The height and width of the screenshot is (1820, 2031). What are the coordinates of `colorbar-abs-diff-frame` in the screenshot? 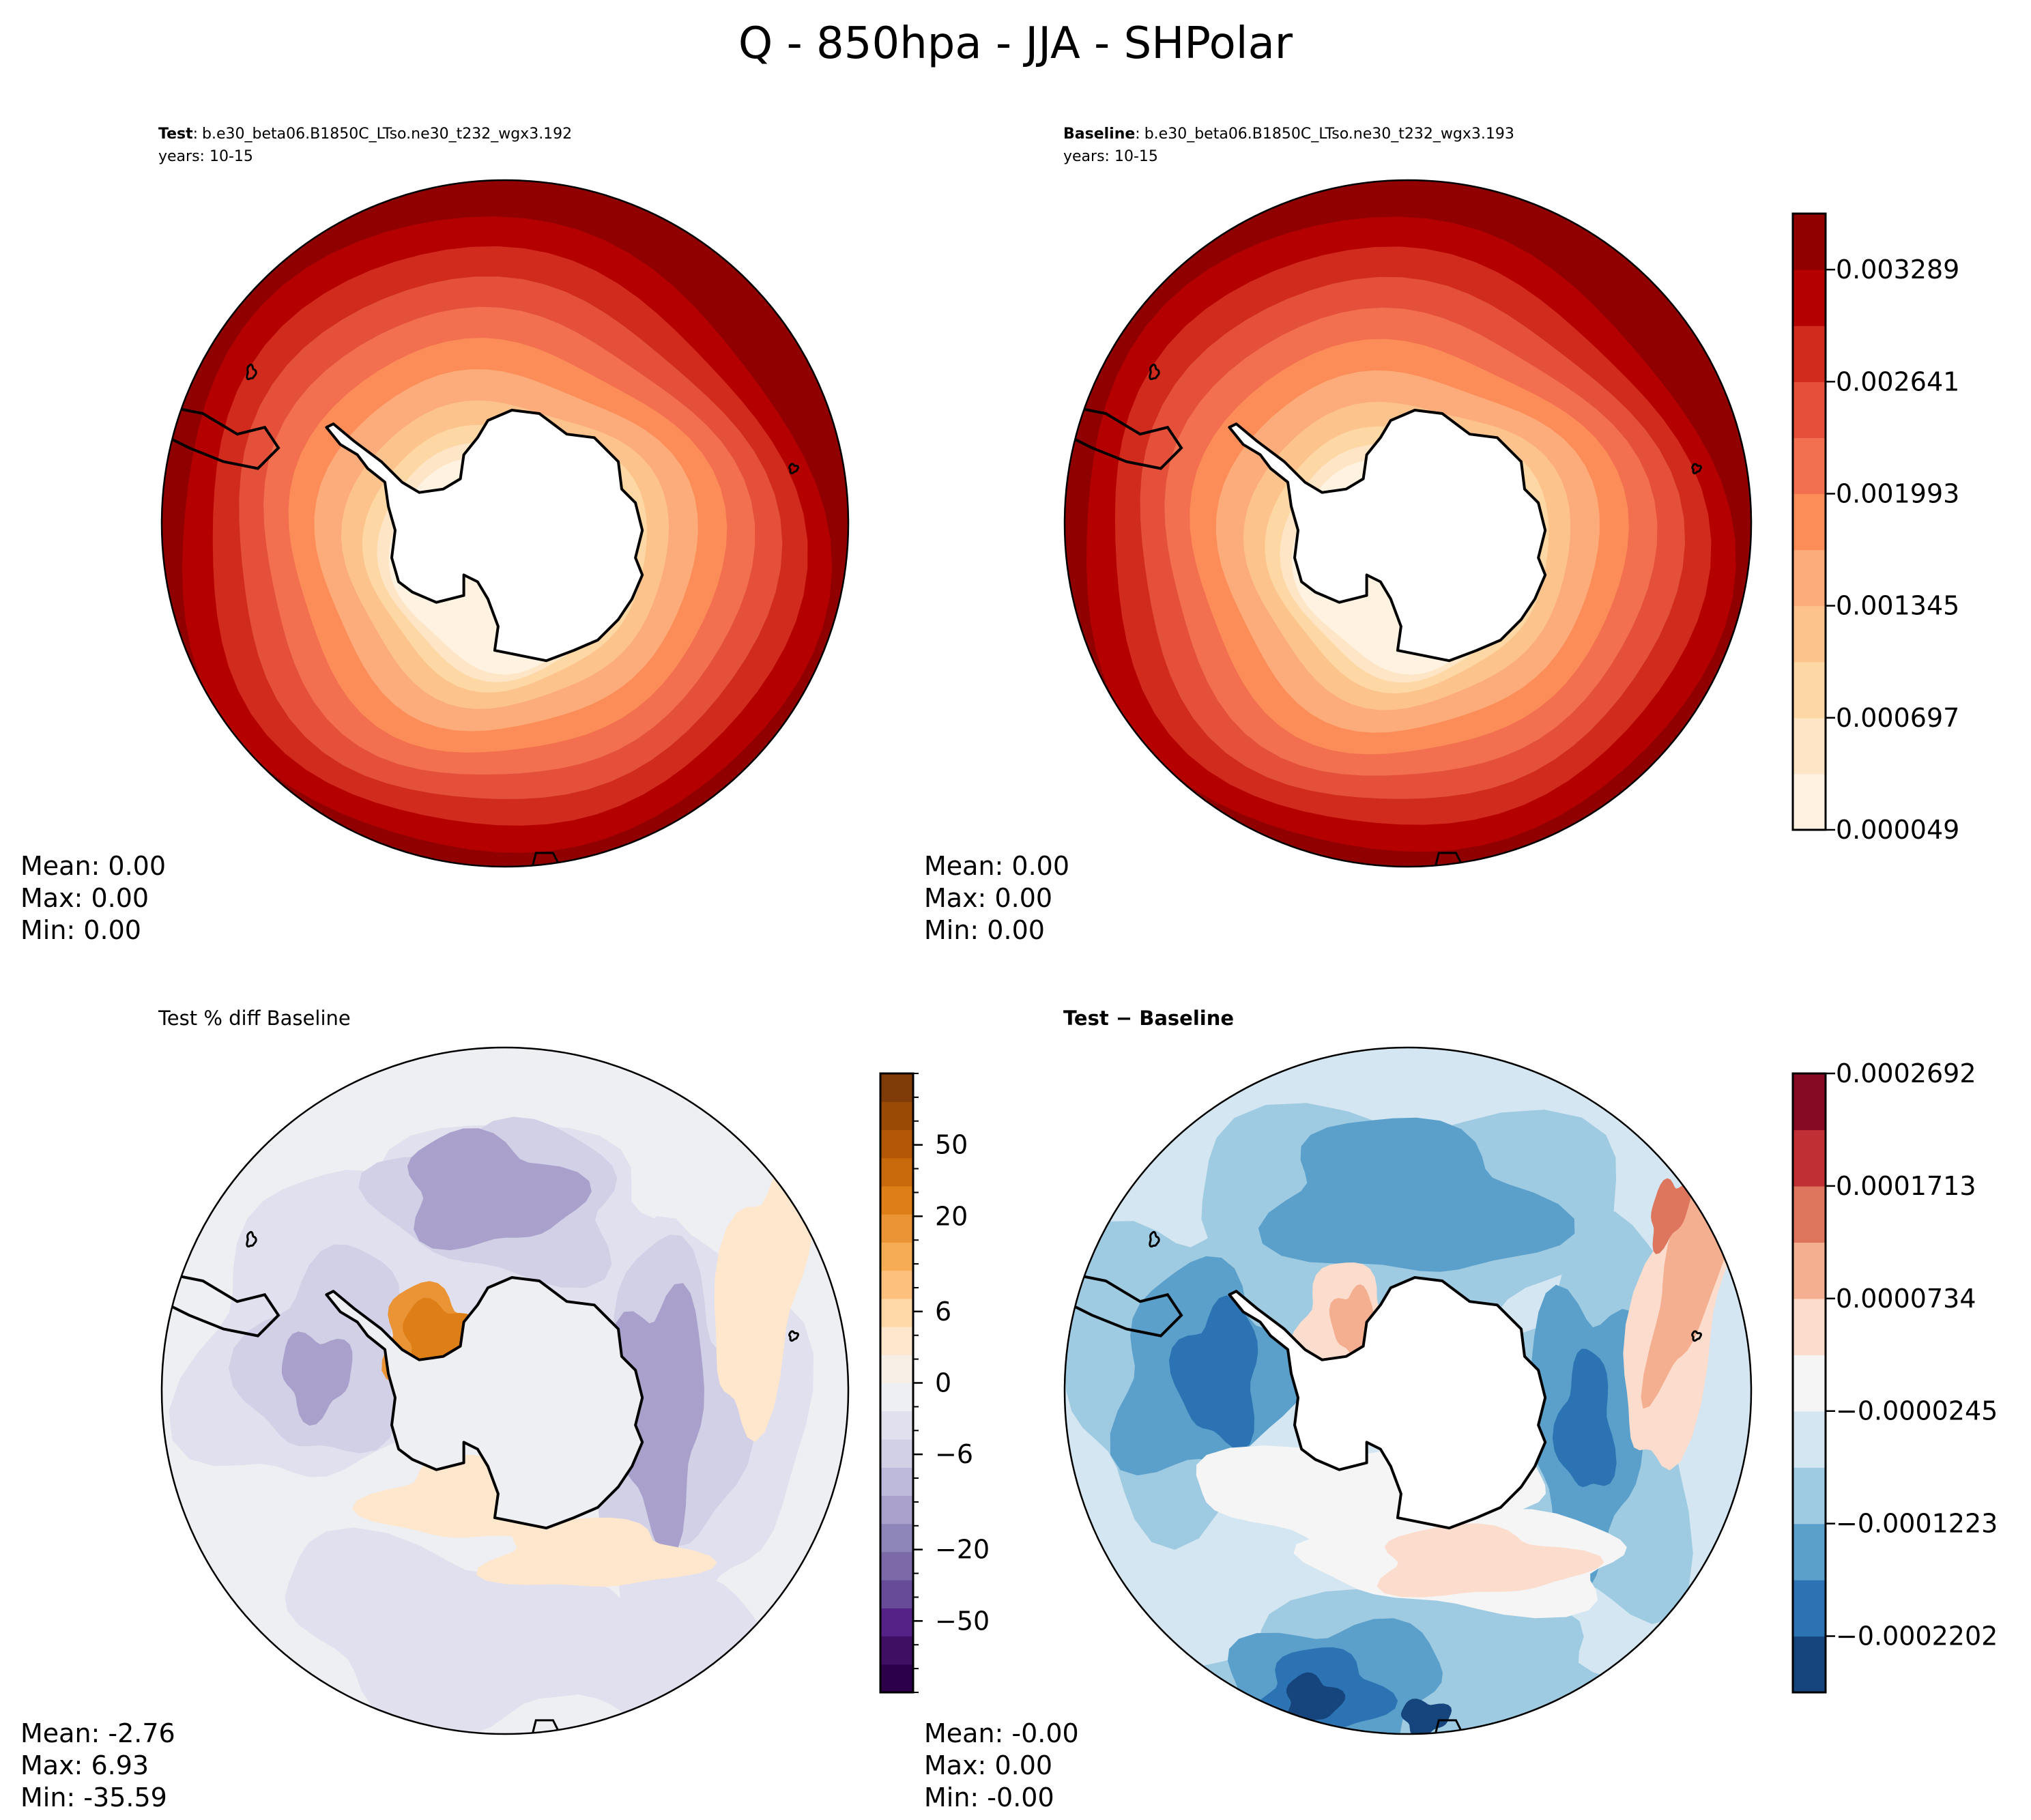 It's located at (1809, 1383).